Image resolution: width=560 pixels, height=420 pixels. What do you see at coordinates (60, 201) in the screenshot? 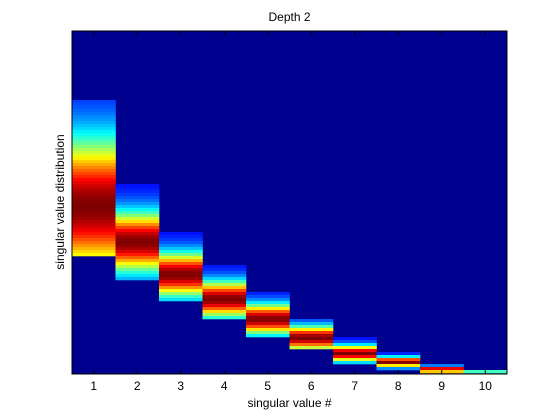
I see `y-axis-label: singular value distribution` at bounding box center [60, 201].